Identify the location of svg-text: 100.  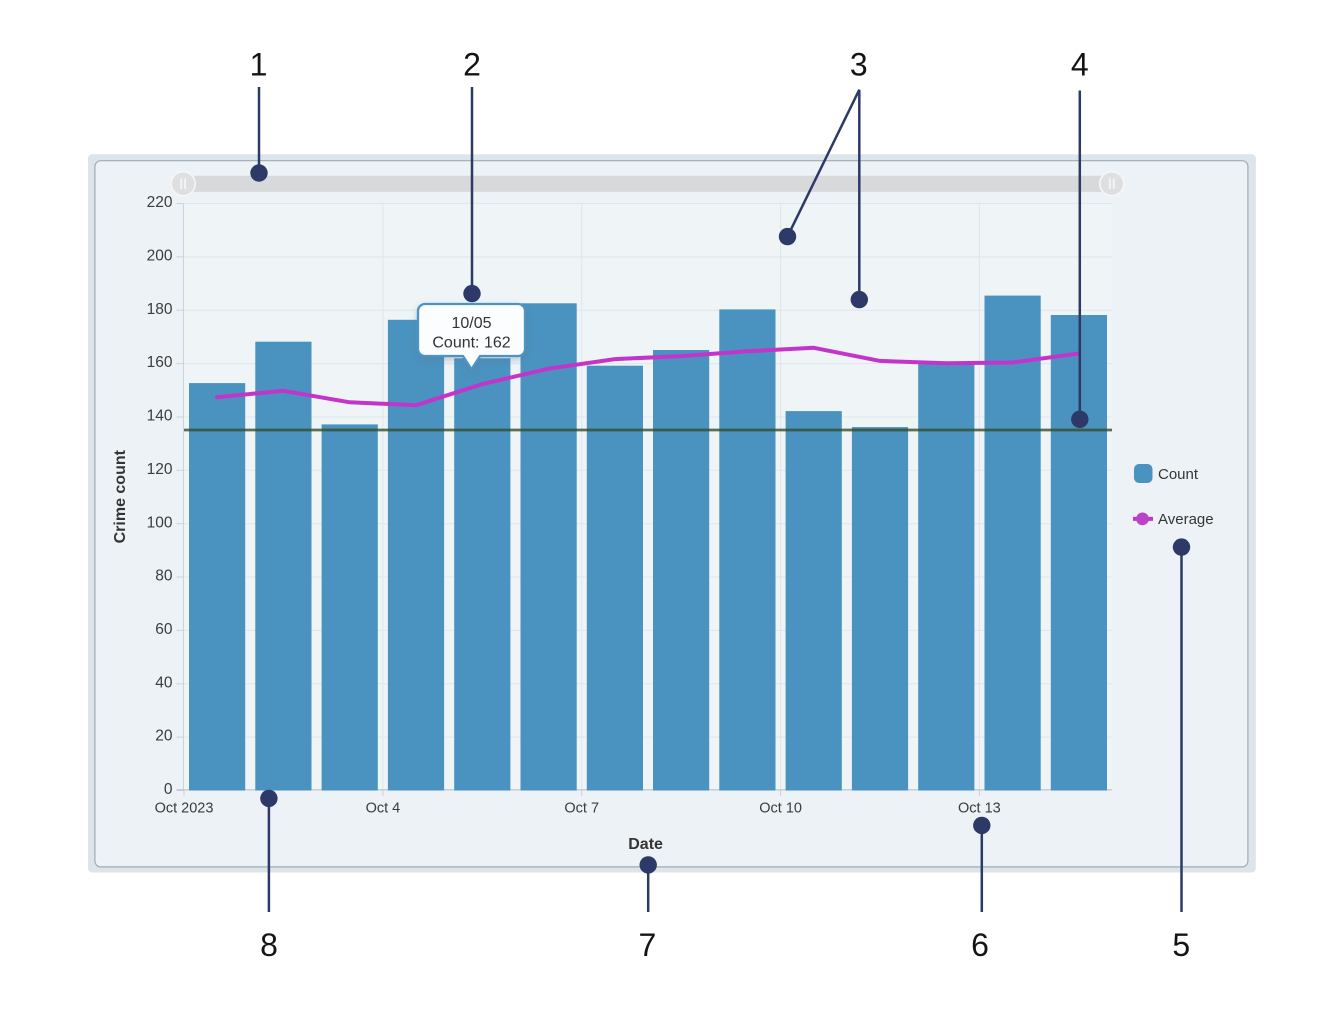
(160, 522).